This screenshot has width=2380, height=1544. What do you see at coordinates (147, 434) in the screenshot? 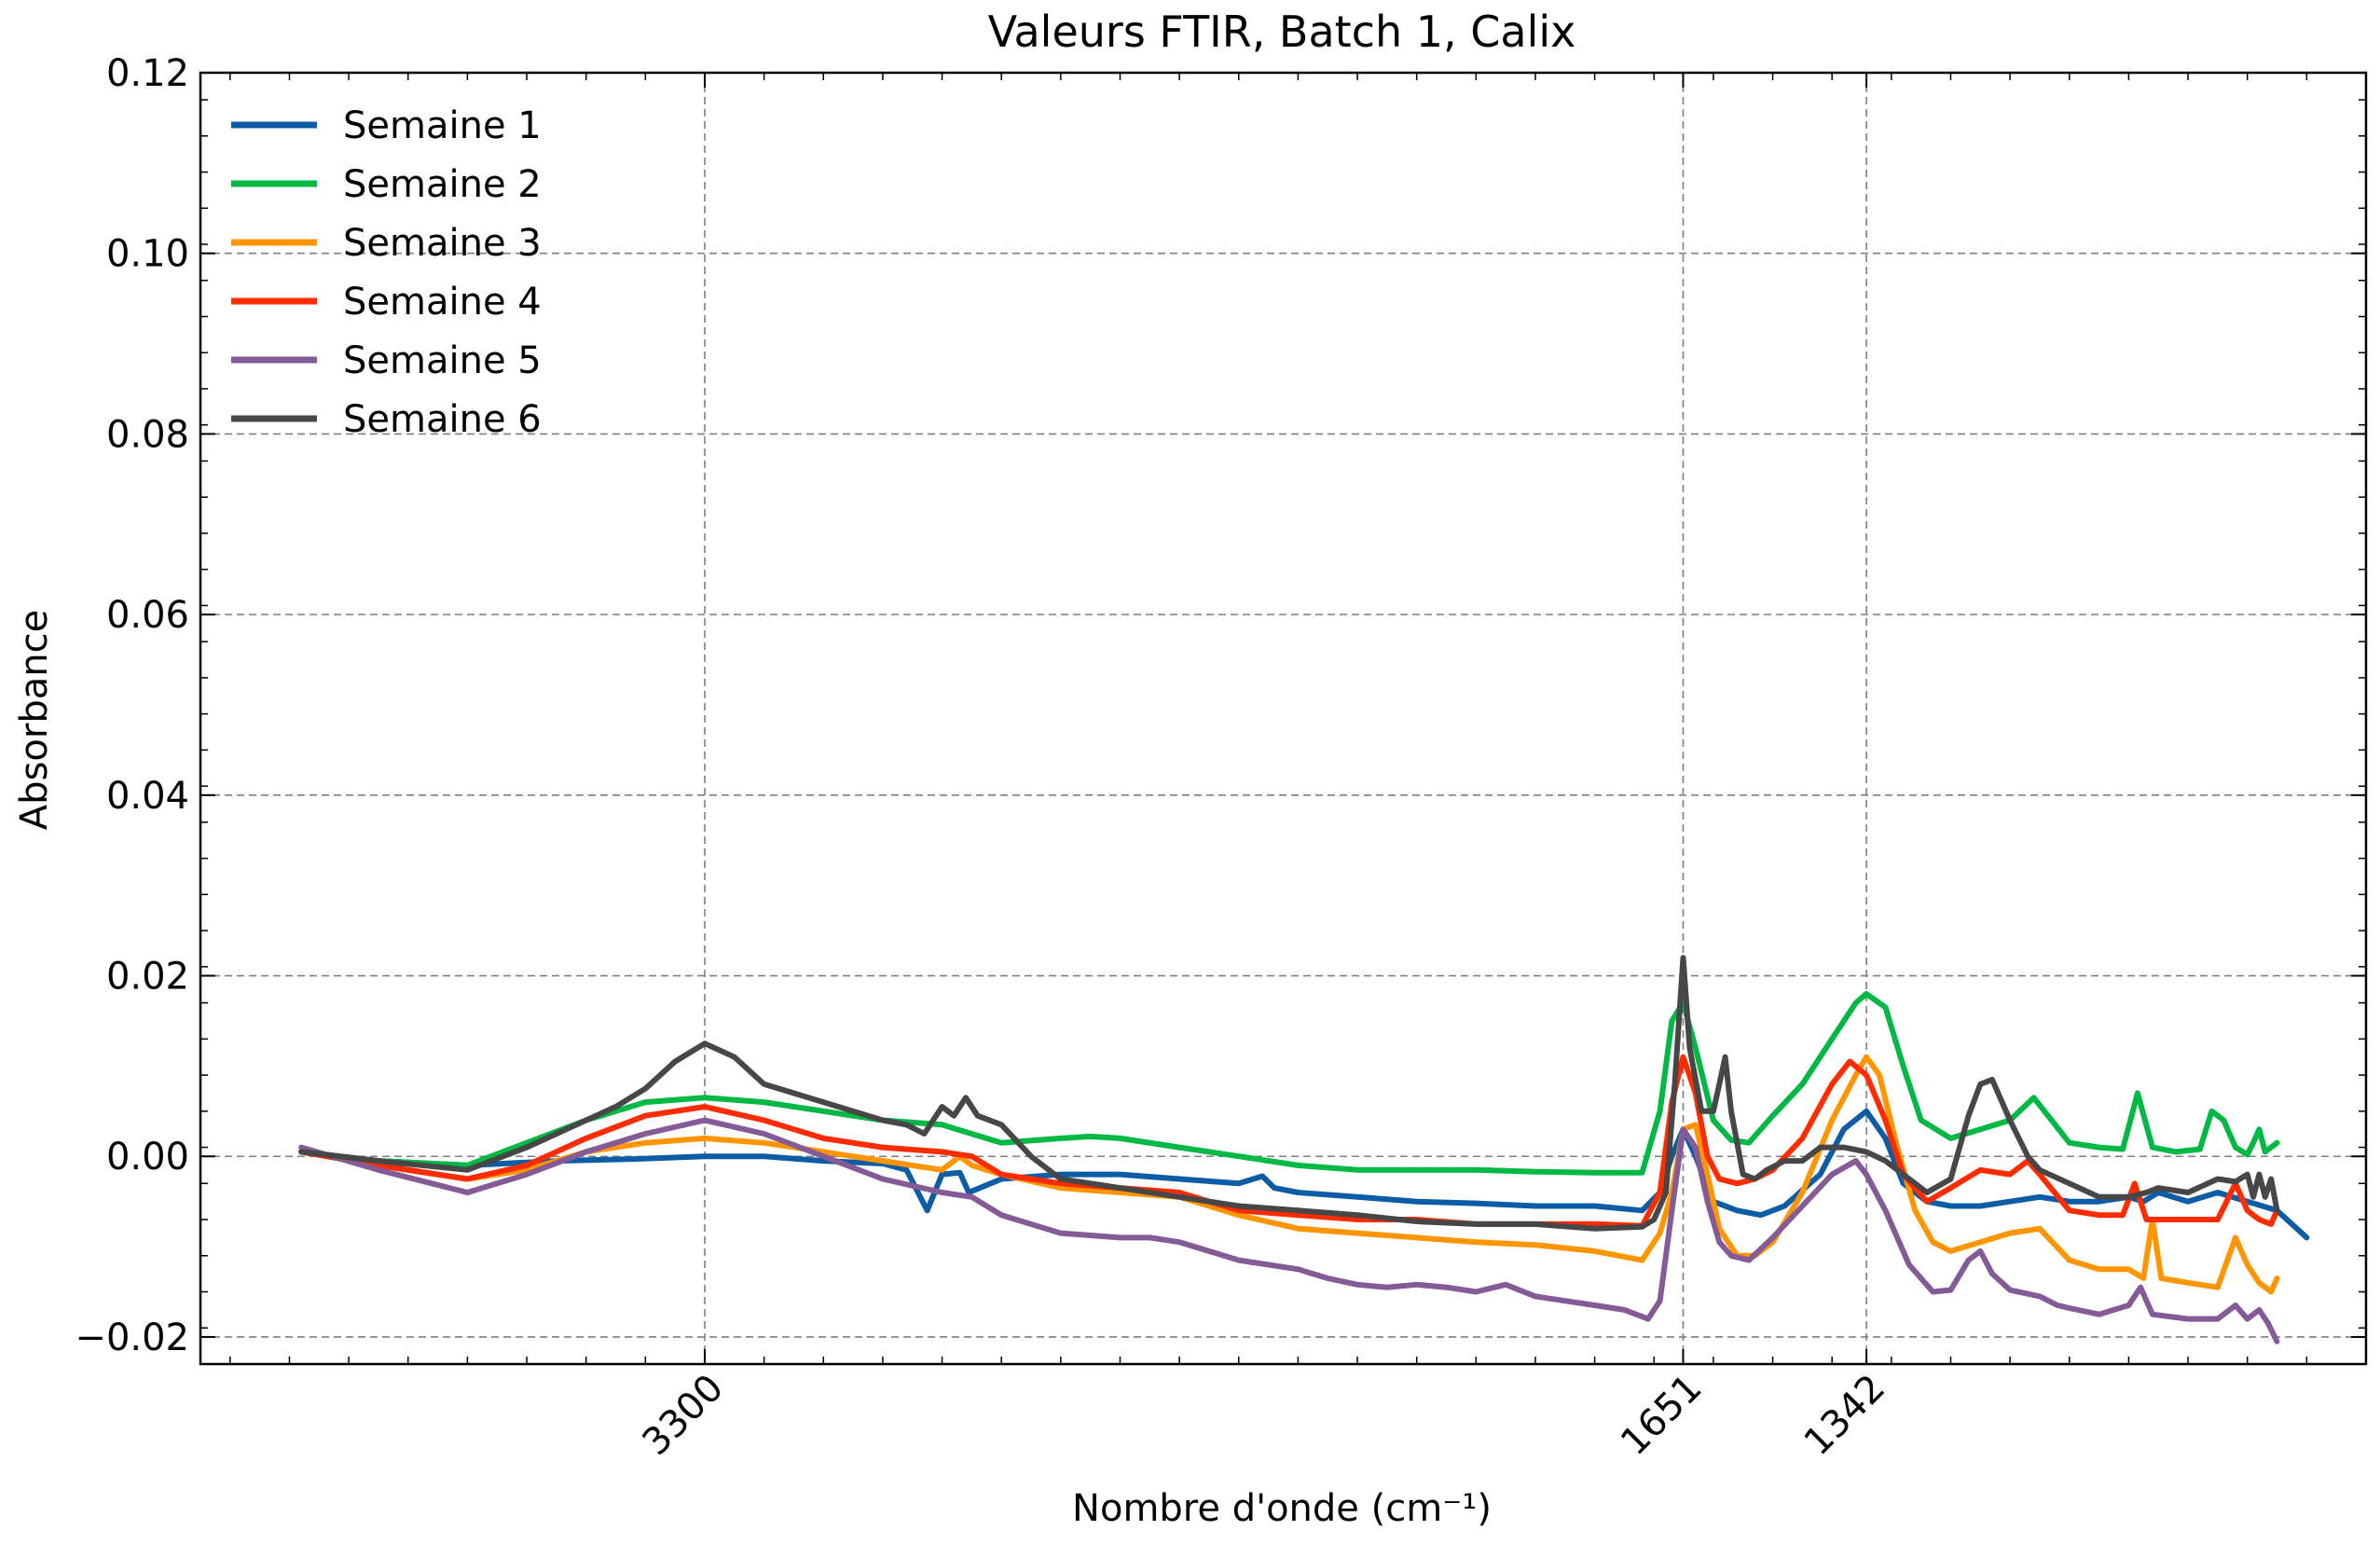
I see `y-tick-label: 0.08` at bounding box center [147, 434].